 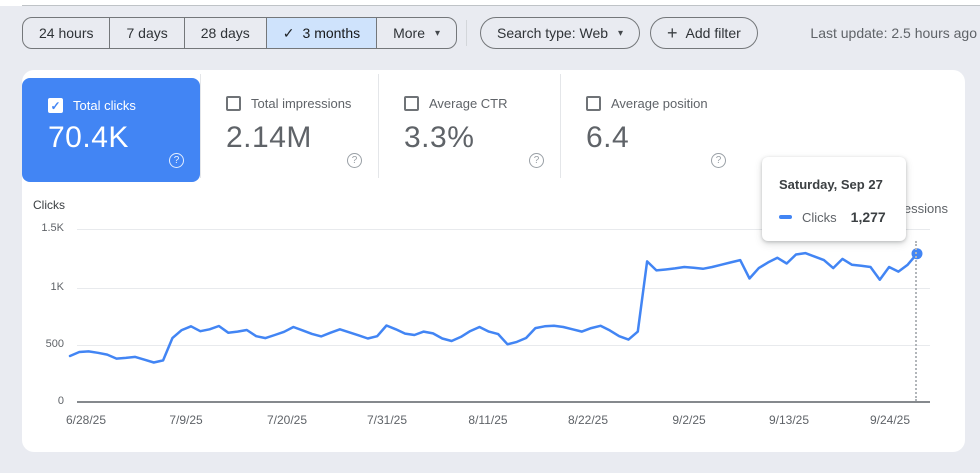 I want to click on metric-value: 70.4K, so click(x=88, y=137).